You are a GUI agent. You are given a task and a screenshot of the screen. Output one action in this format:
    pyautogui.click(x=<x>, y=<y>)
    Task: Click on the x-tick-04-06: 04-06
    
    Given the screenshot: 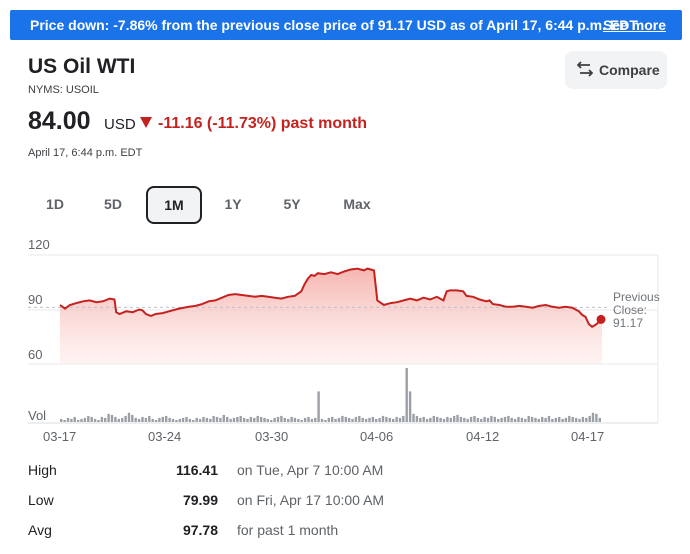 What is the action you would take?
    pyautogui.click(x=376, y=436)
    